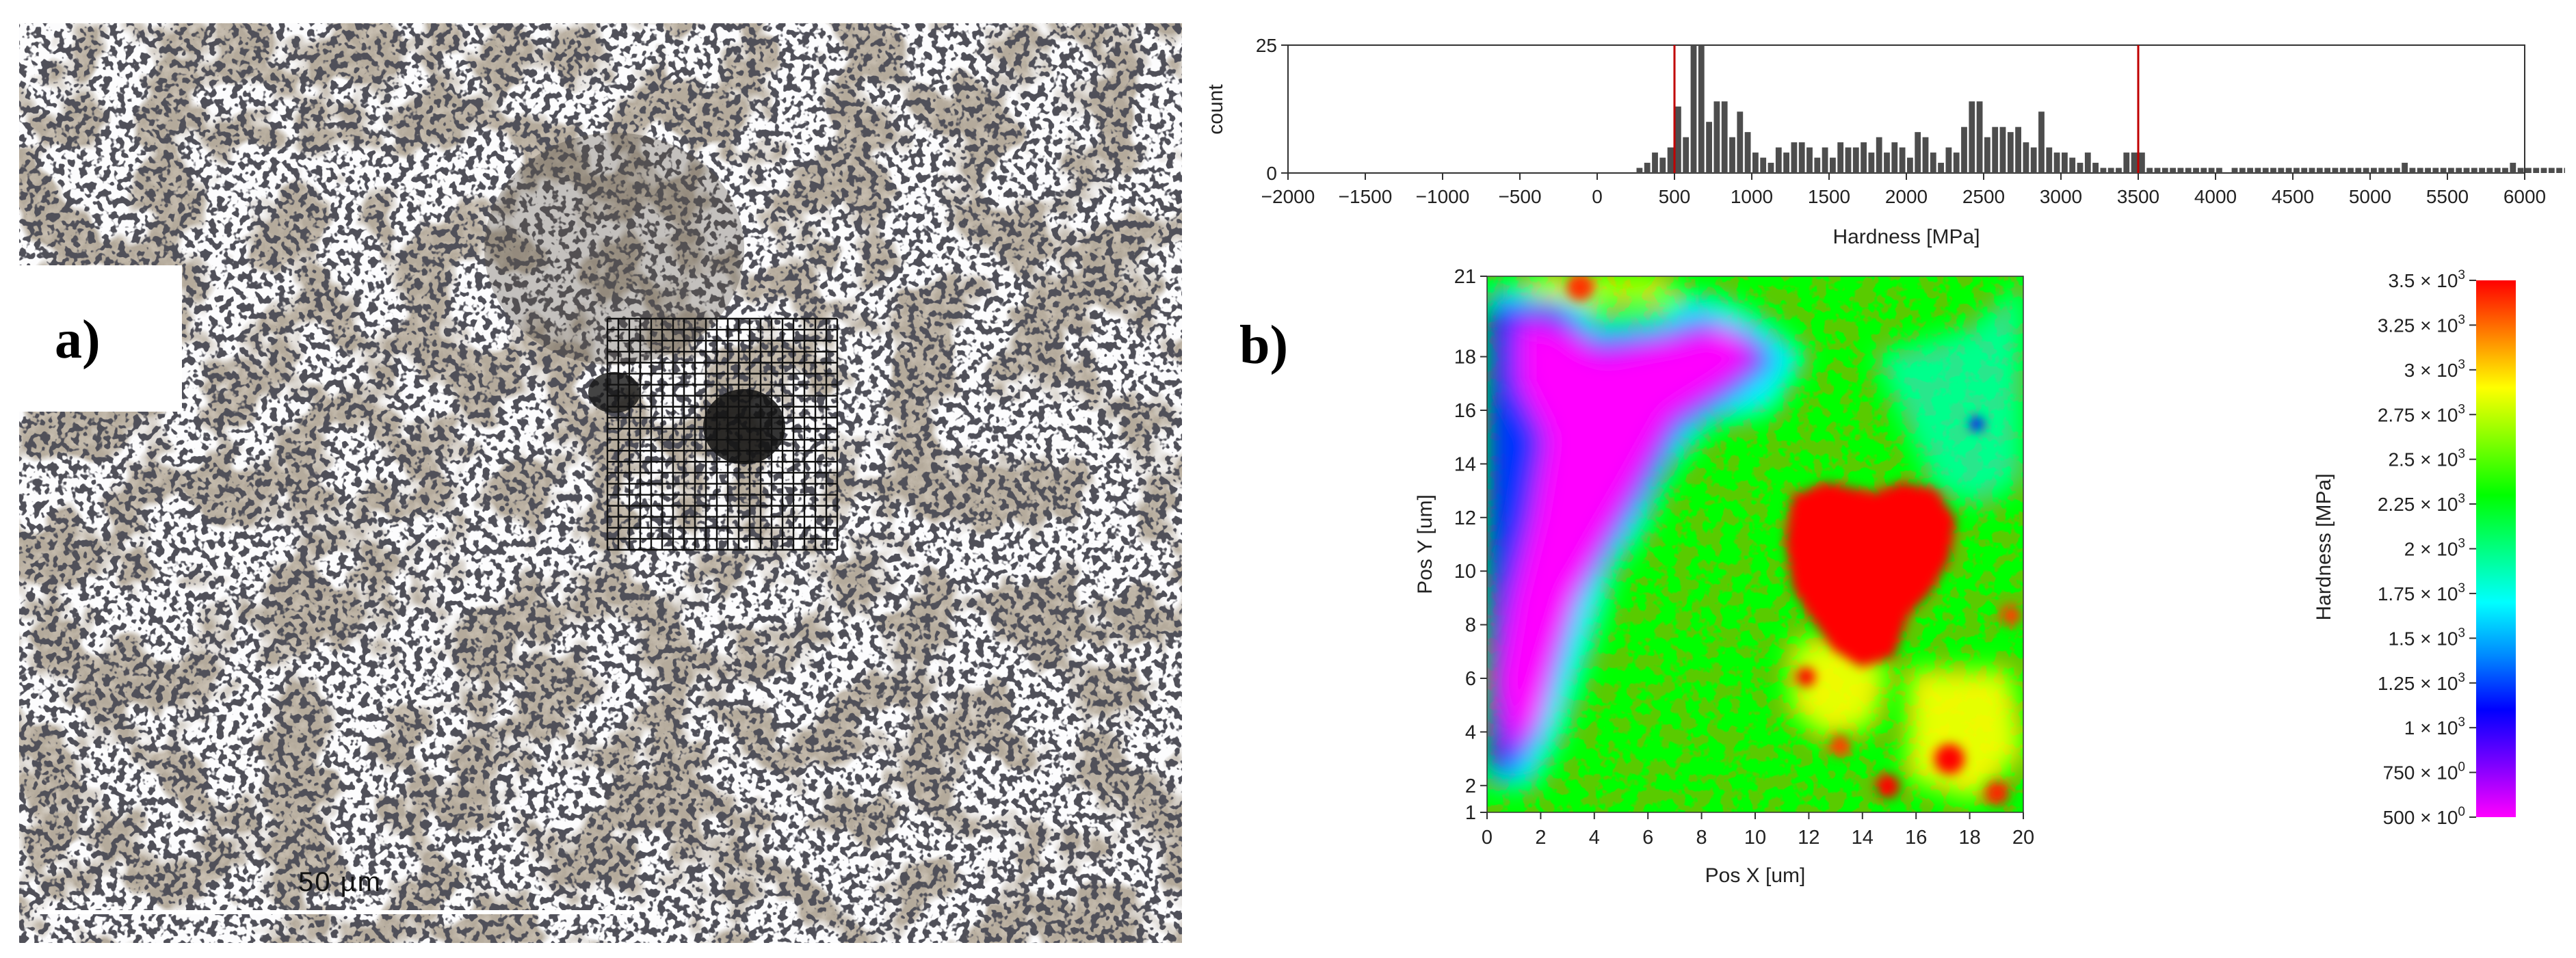 The image size is (2576, 958). What do you see at coordinates (1264, 345) in the screenshot?
I see `panel-b-label: b)` at bounding box center [1264, 345].